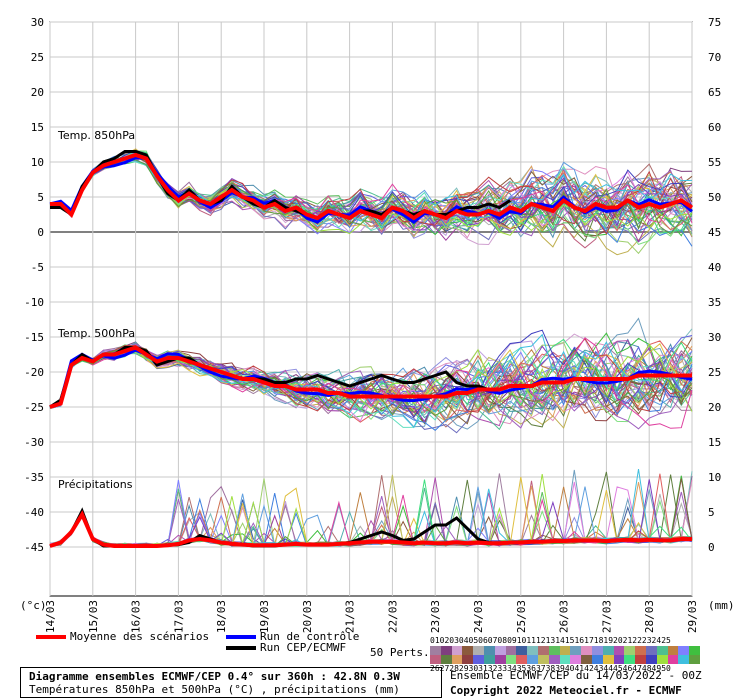  I want to click on x-tick-label: 28/03, so click(649, 616).